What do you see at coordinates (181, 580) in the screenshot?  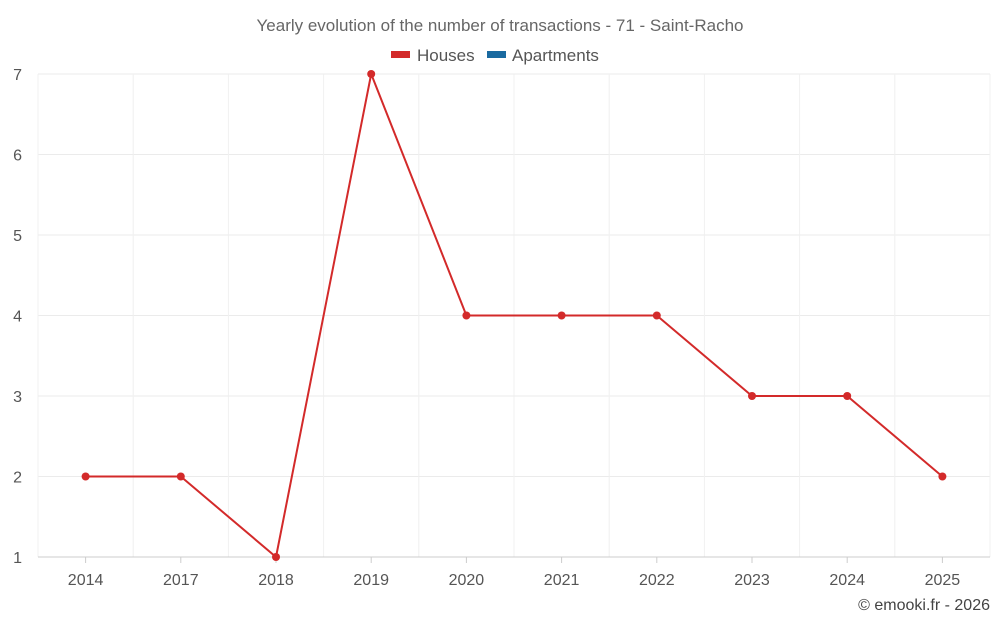 I see `x-tick-label: 2017` at bounding box center [181, 580].